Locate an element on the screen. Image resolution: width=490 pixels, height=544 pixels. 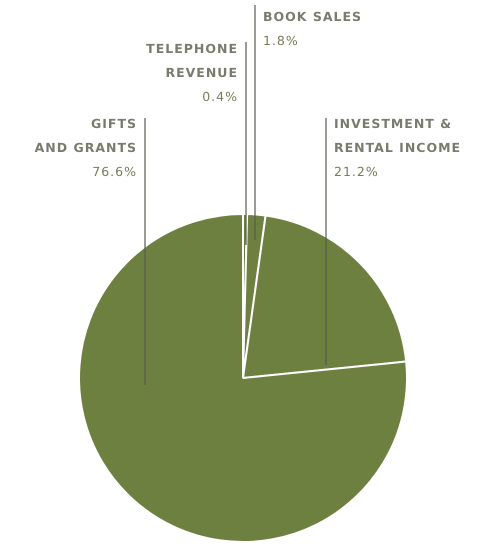
data-label: 0.4% is located at coordinates (220, 96).